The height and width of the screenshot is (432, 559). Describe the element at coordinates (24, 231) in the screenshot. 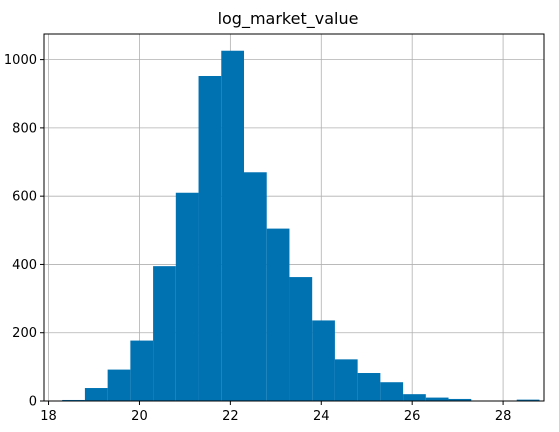

I see `y-axis-ticks: 0 200 400 600 800 1000` at that location.